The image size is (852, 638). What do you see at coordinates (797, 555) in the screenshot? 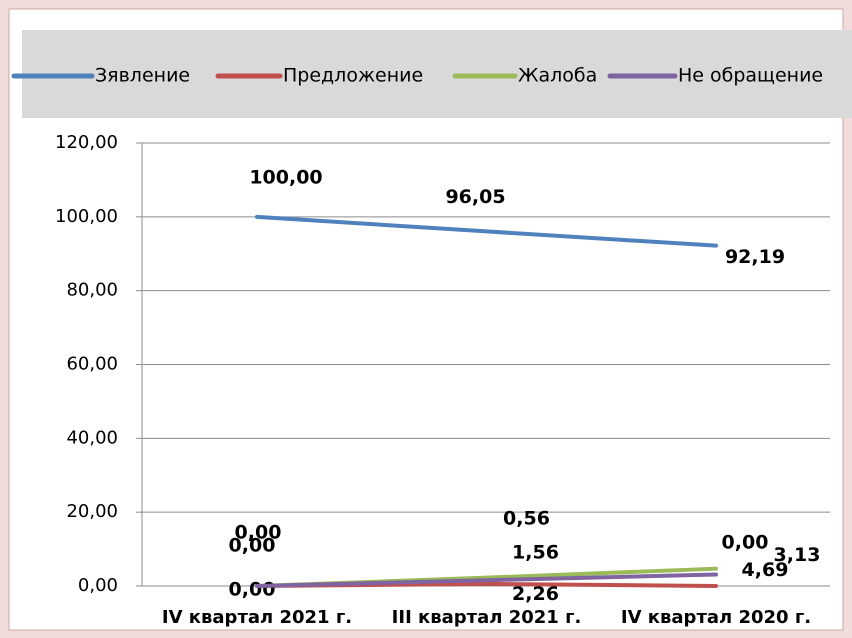
I see `data-label: 3,13` at bounding box center [797, 555].